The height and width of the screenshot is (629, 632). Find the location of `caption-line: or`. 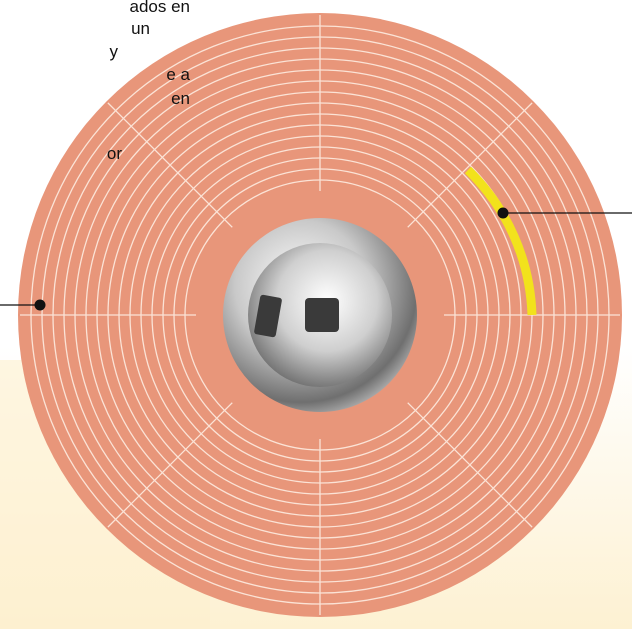

caption-line: or is located at coordinates (114, 153).